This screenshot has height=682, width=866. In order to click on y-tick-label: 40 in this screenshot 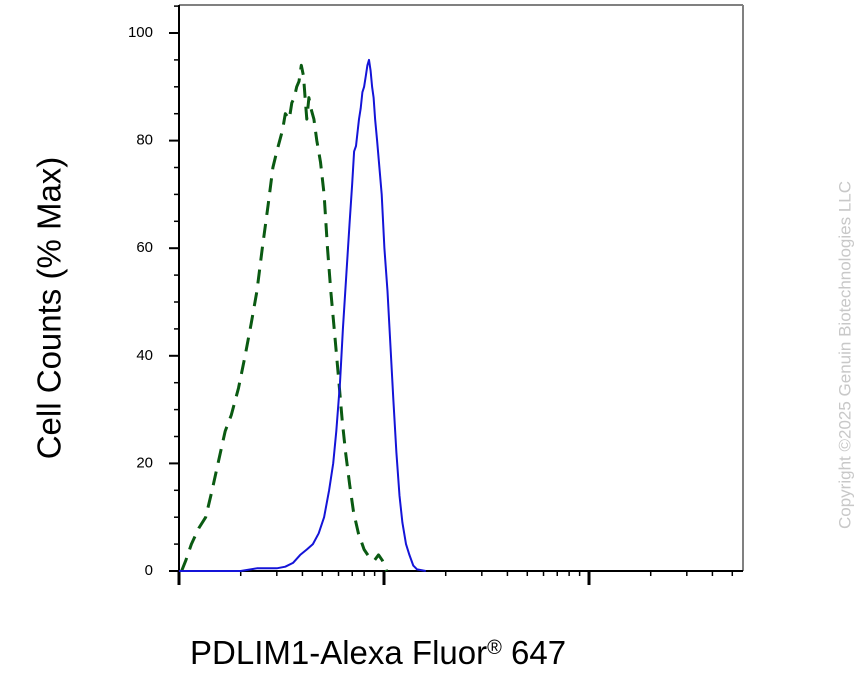, I will do `click(144, 355)`.